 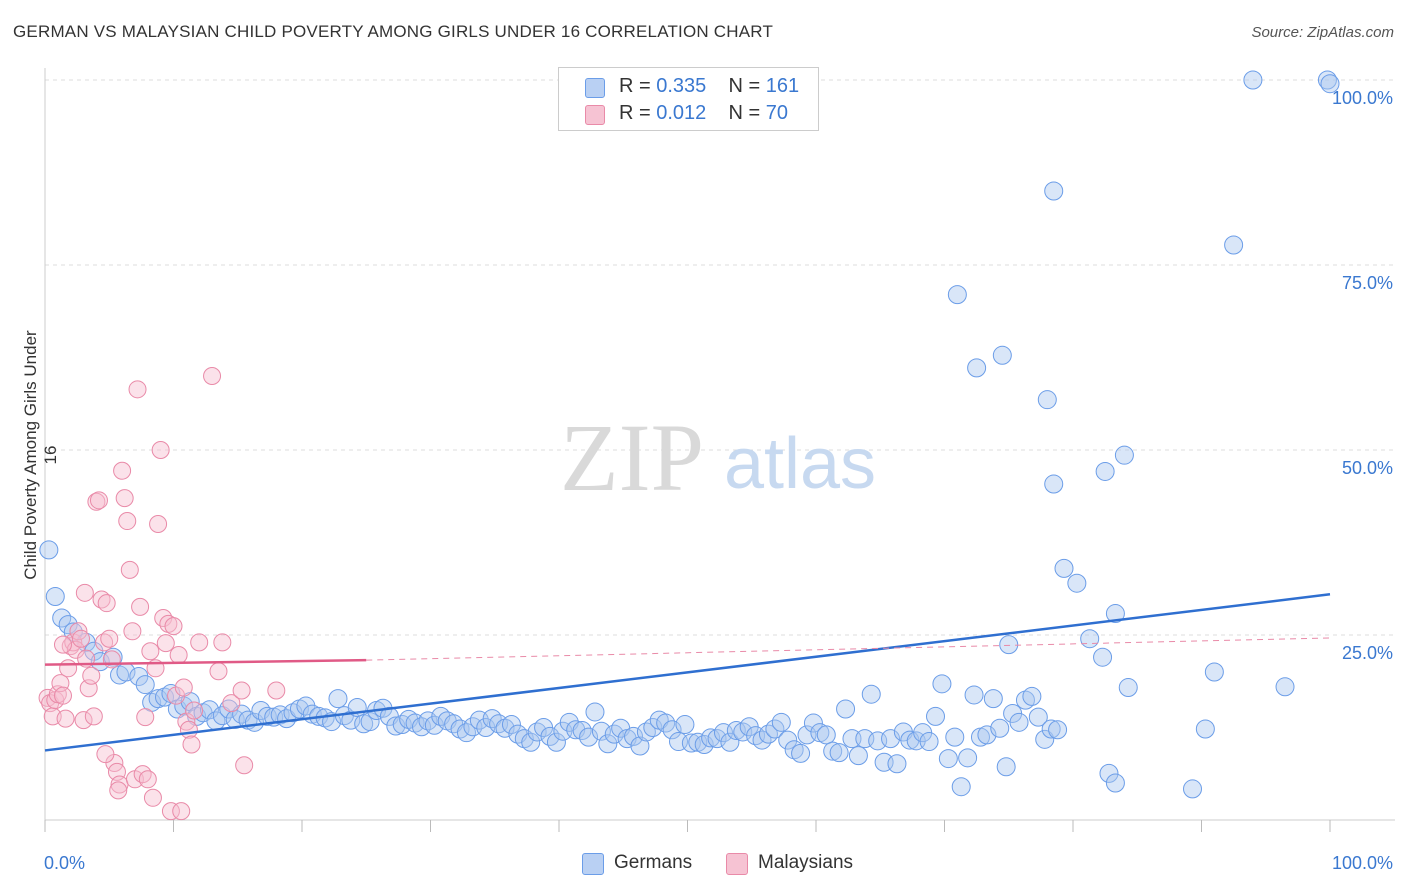 What do you see at coordinates (681, 113) in the screenshot?
I see `legend-r-value-malaysians: 0.012` at bounding box center [681, 113].